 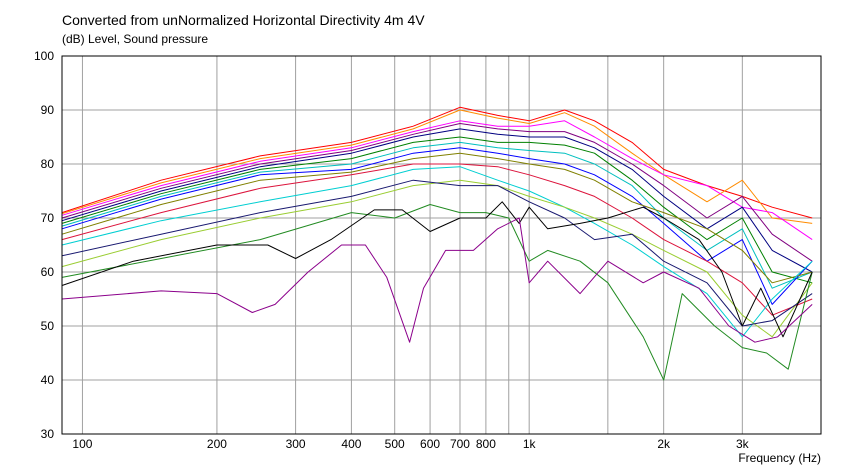 What do you see at coordinates (296, 444) in the screenshot?
I see `x-tick-label: 300` at bounding box center [296, 444].